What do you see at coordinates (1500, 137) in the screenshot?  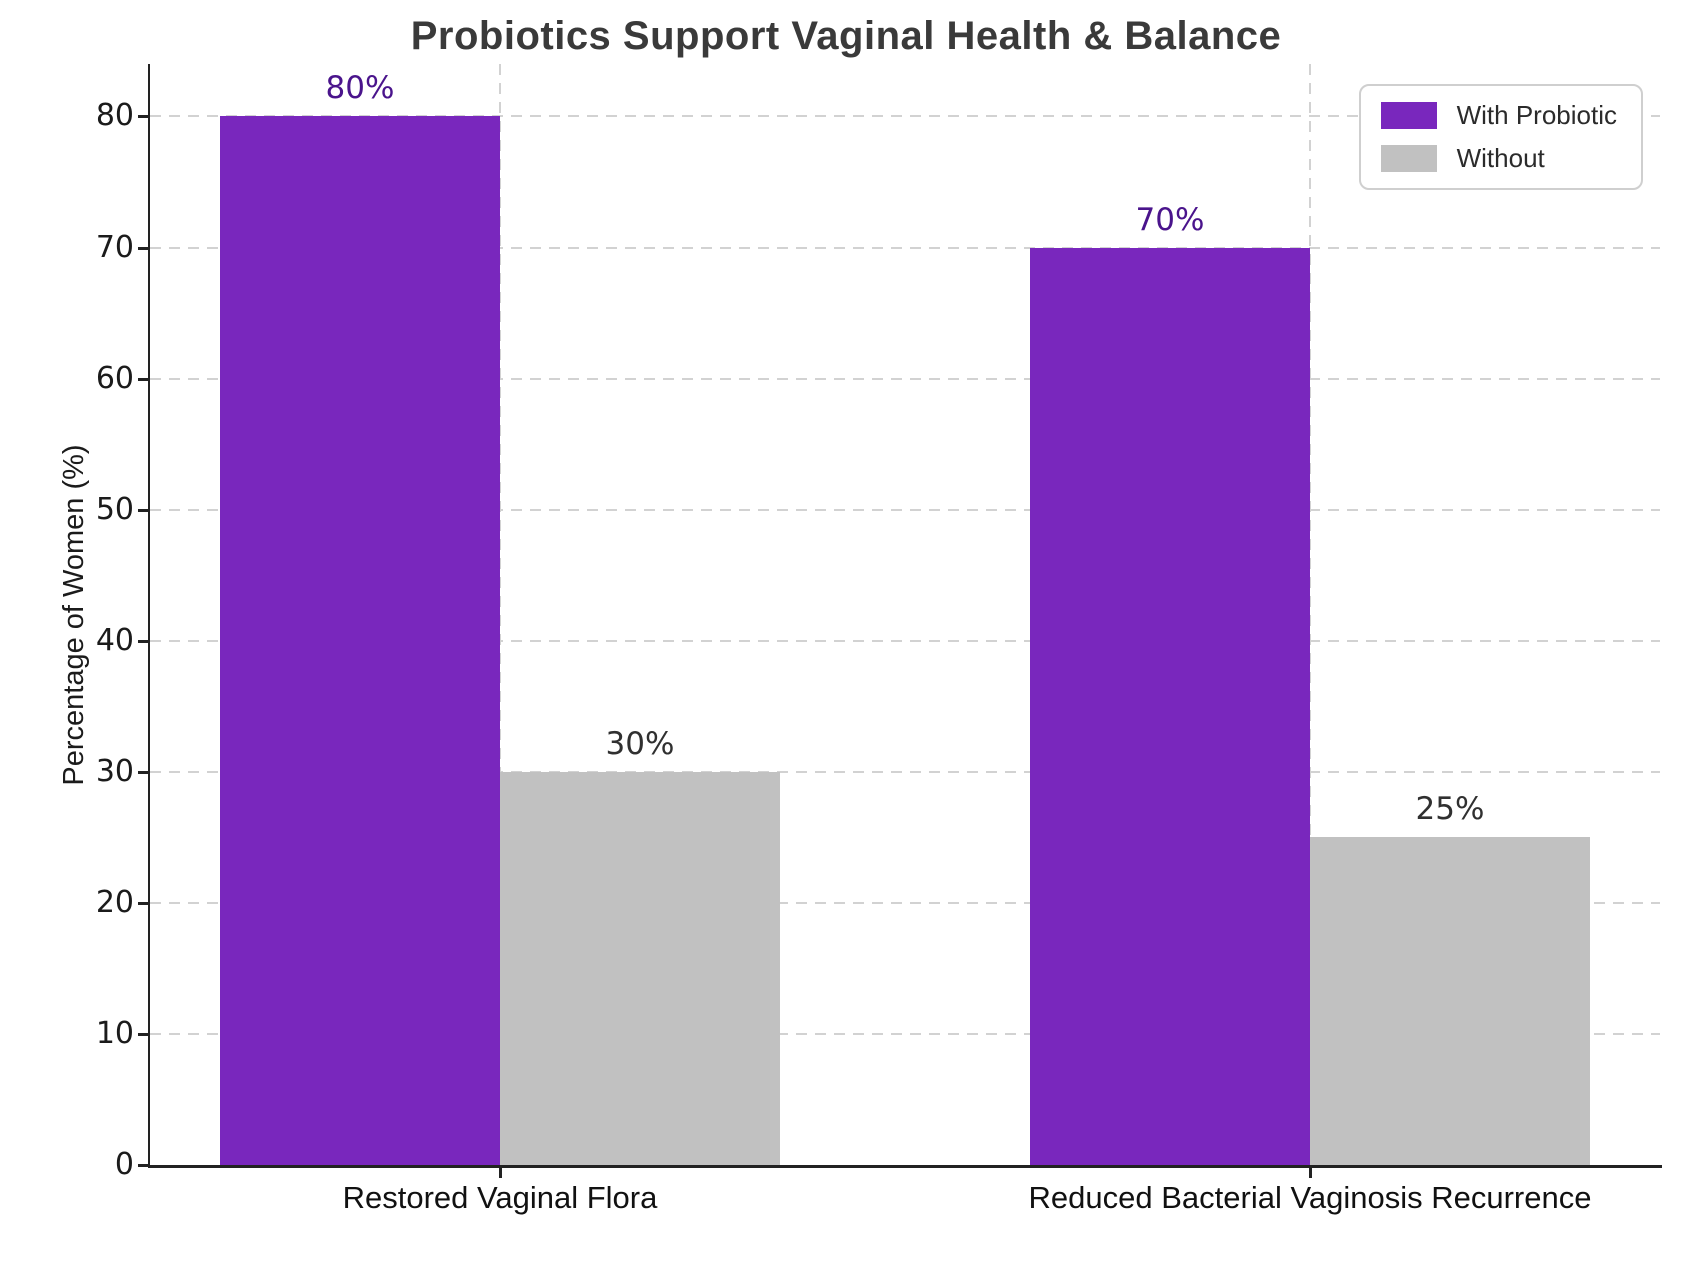 I see `legend: With Probiotic Without` at bounding box center [1500, 137].